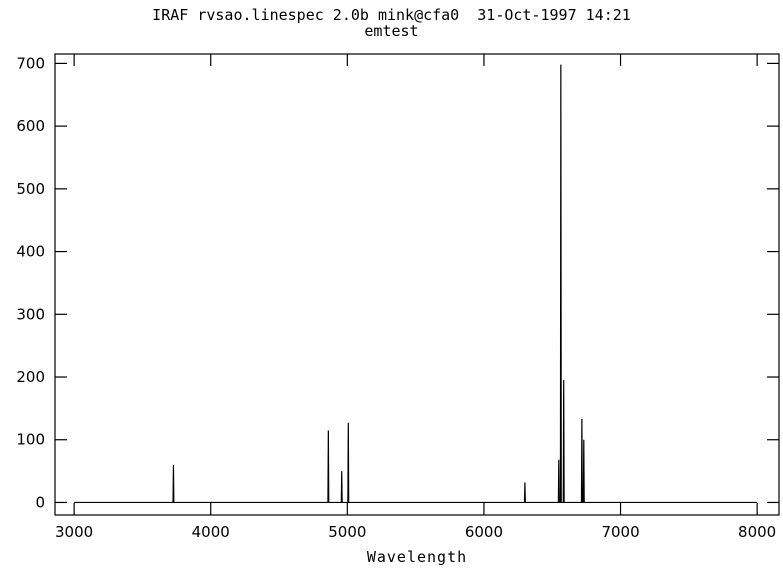  I want to click on x-axis-label: Wavelength, so click(417, 557).